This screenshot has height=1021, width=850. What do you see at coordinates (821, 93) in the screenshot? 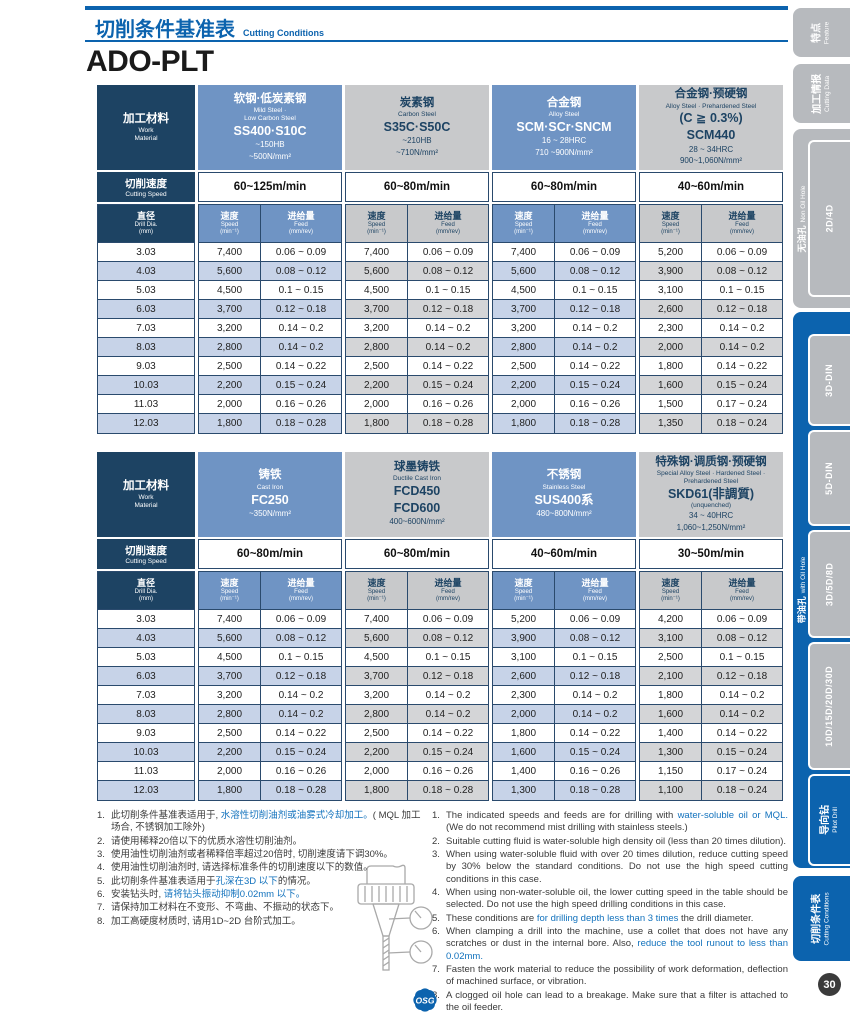
I see `tab-cutting-data: 加工情报 Cutting Data` at bounding box center [821, 93].